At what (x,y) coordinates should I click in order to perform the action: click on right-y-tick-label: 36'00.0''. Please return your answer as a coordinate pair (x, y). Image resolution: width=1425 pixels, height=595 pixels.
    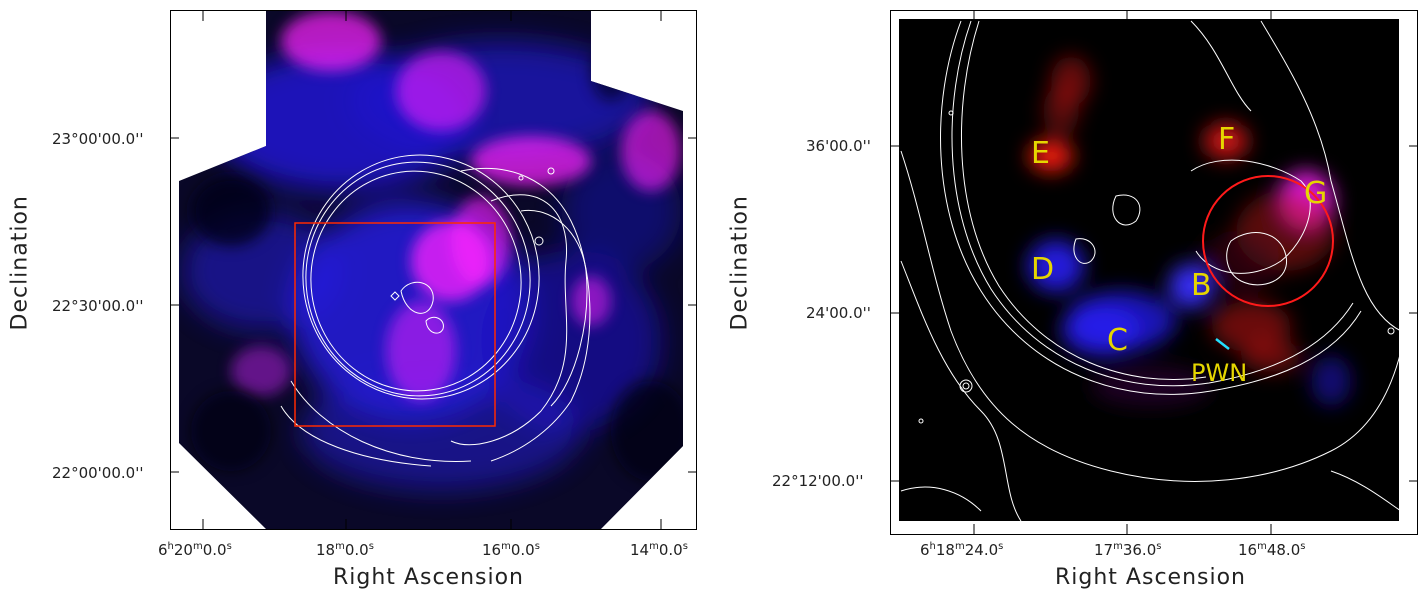
    Looking at the image, I should click on (838, 146).